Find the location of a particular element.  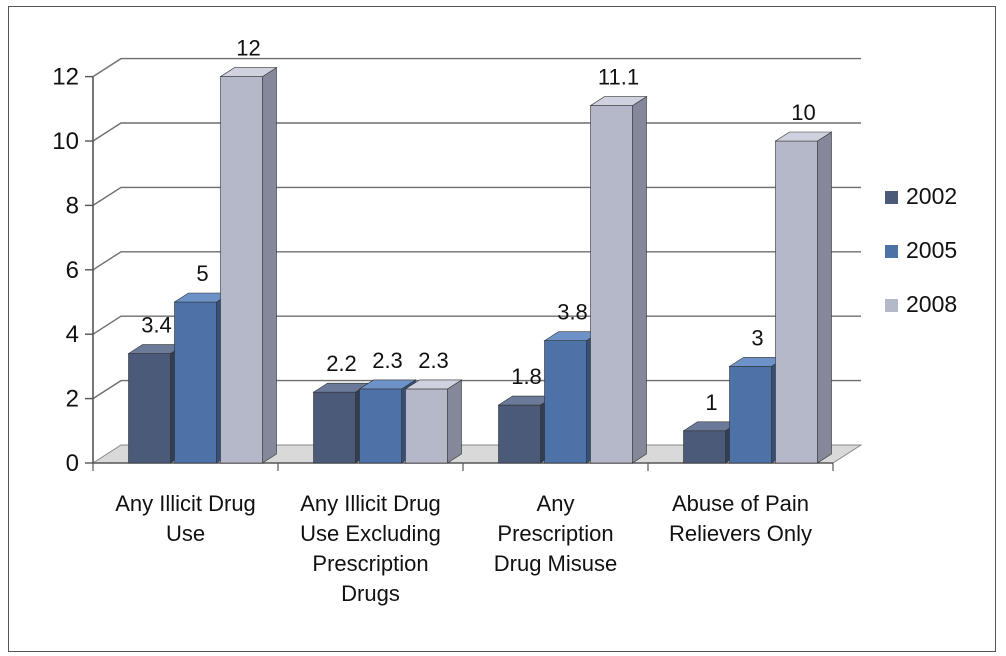

data-label: 3.4 is located at coordinates (156, 325).